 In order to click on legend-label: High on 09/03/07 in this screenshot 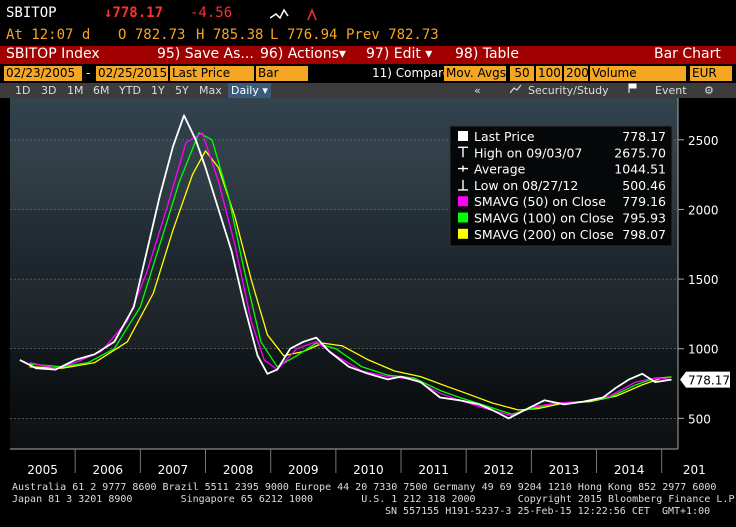, I will do `click(528, 152)`.